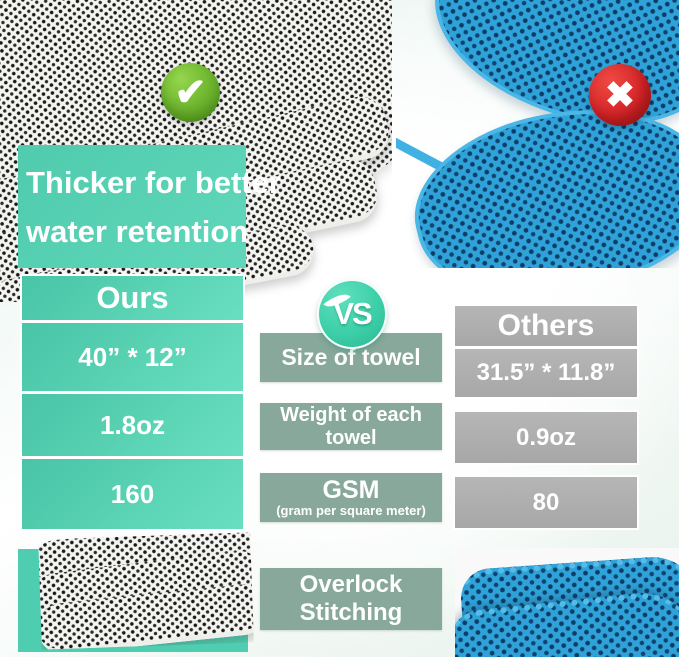 This screenshot has height=657, width=679. I want to click on vs-badge: VS, so click(352, 314).